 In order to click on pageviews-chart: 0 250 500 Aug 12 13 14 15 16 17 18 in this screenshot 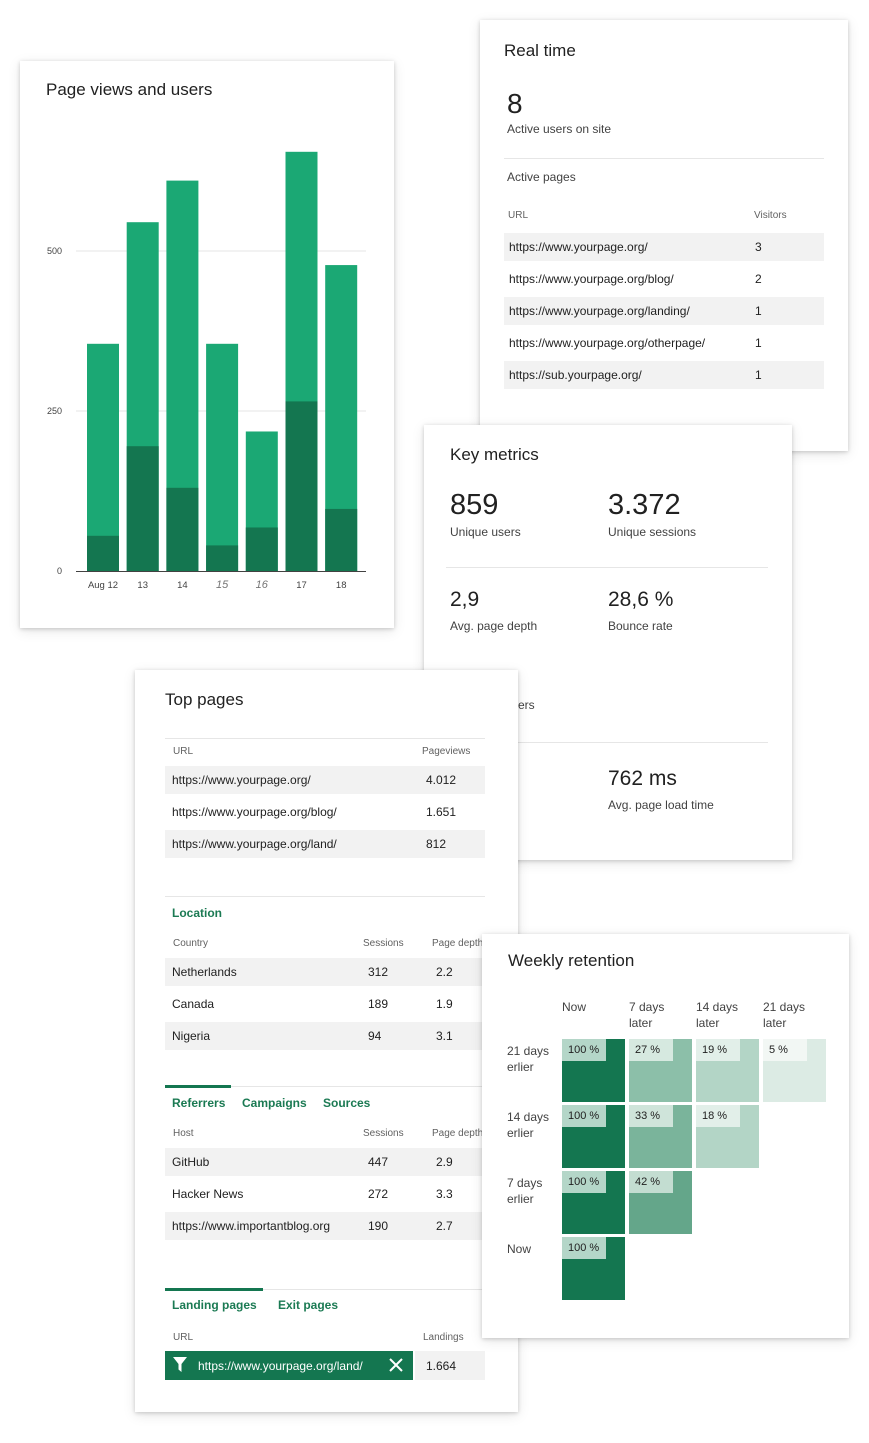, I will do `click(206, 371)`.